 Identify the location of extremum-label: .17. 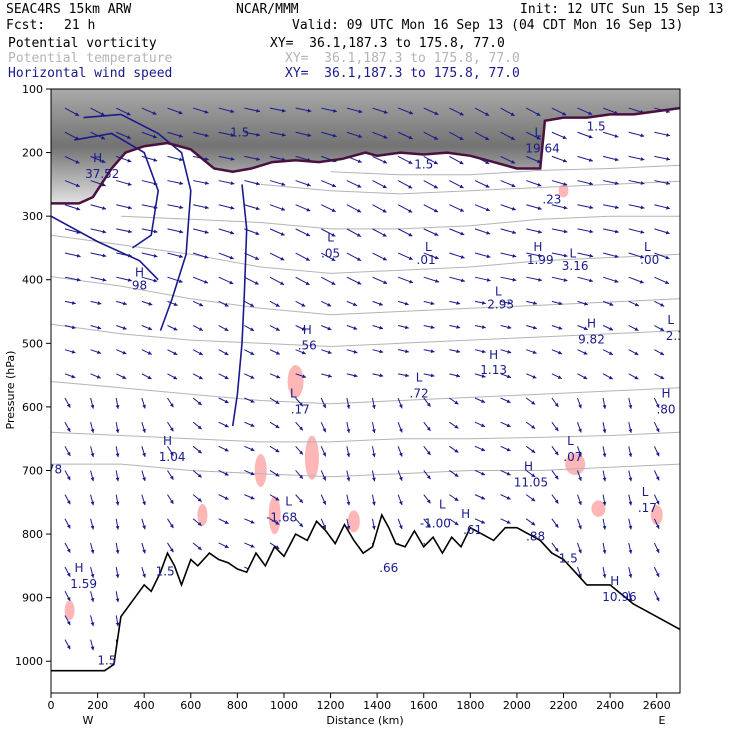
(300, 409).